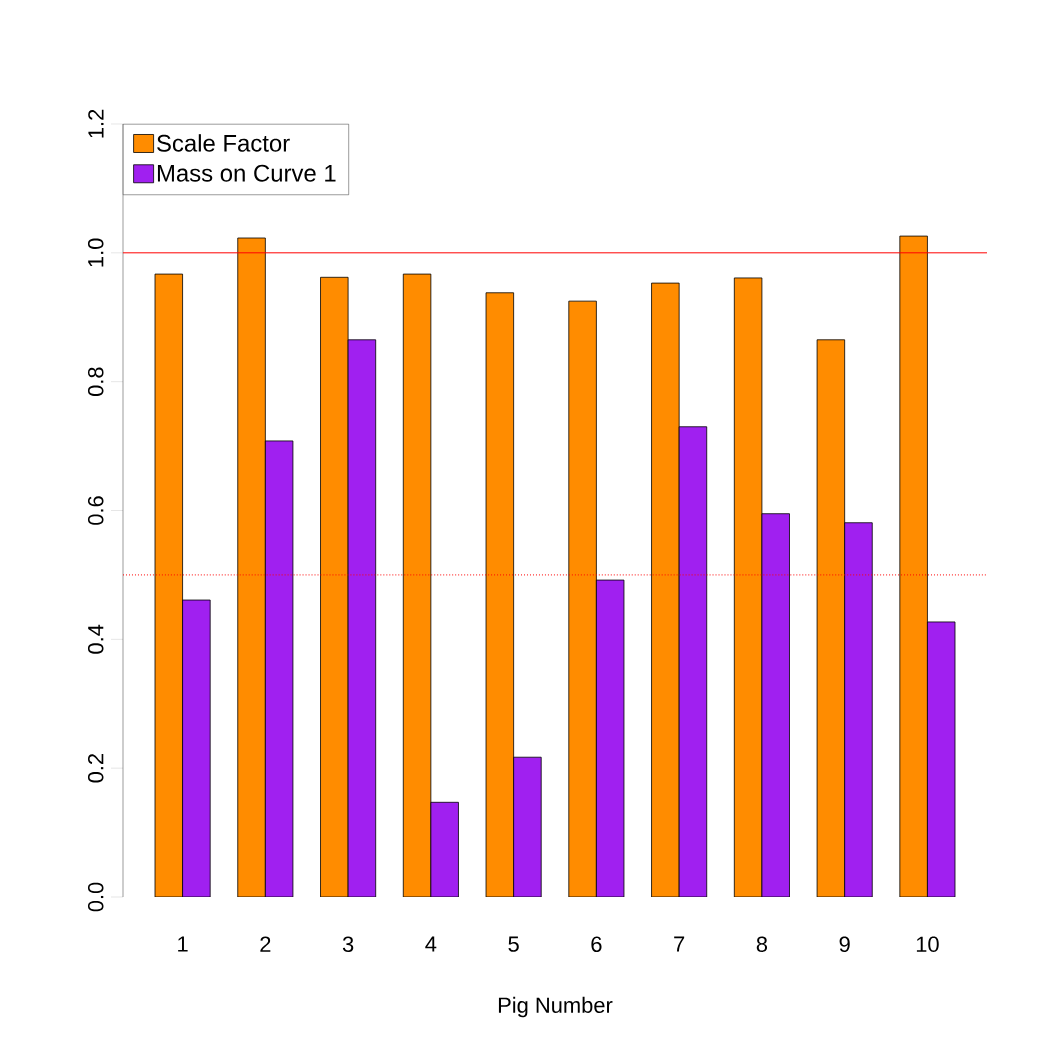 The height and width of the screenshot is (1050, 1050). I want to click on y-tick-label: 0.0, so click(95, 897).